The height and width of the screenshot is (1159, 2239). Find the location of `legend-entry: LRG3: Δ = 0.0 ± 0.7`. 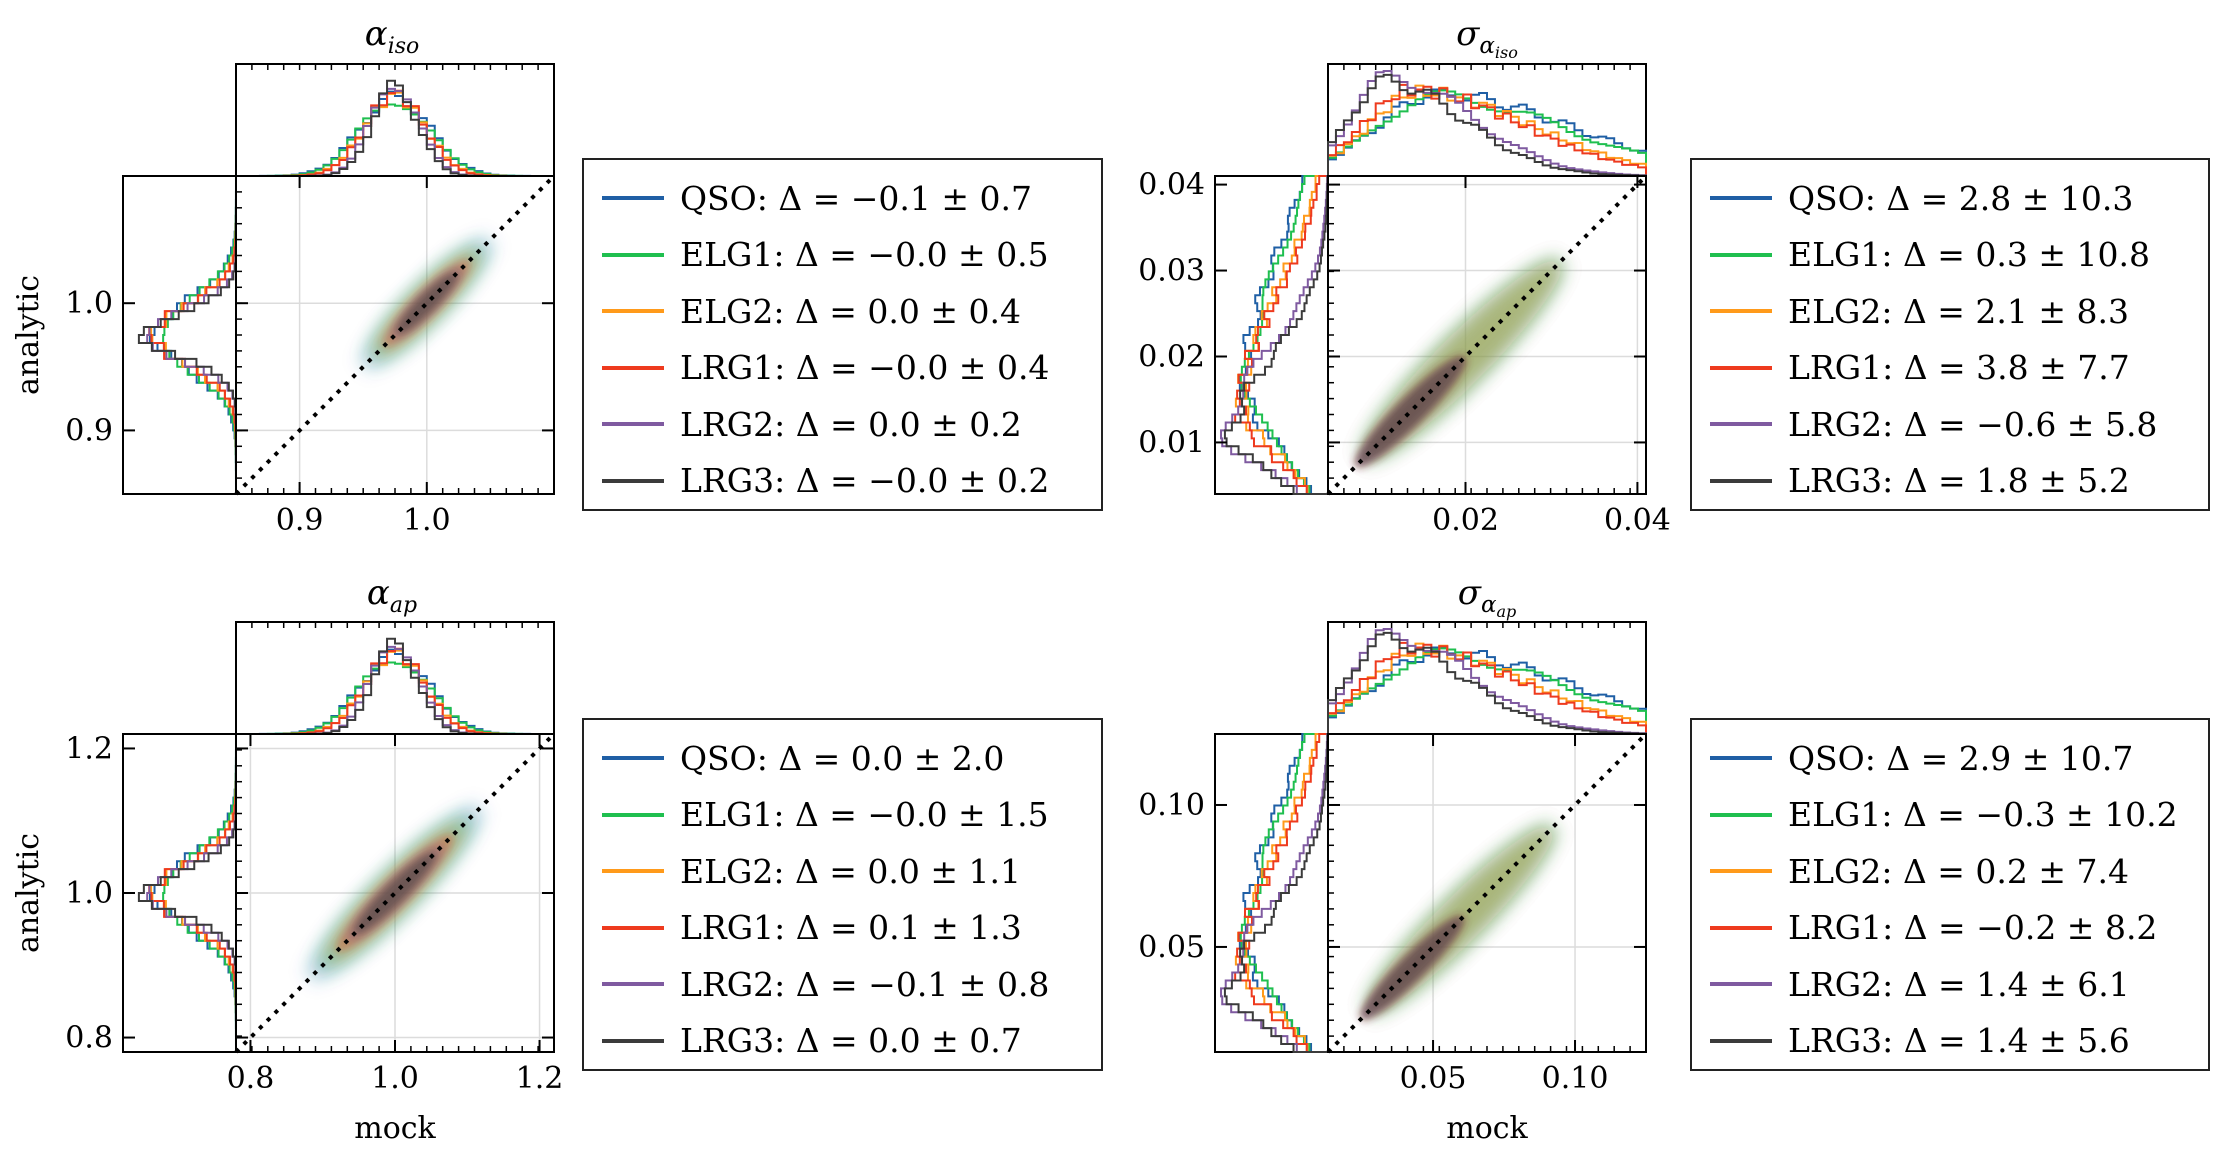

legend-entry: LRG3: Δ = 0.0 ± 0.7 is located at coordinates (842, 1041).